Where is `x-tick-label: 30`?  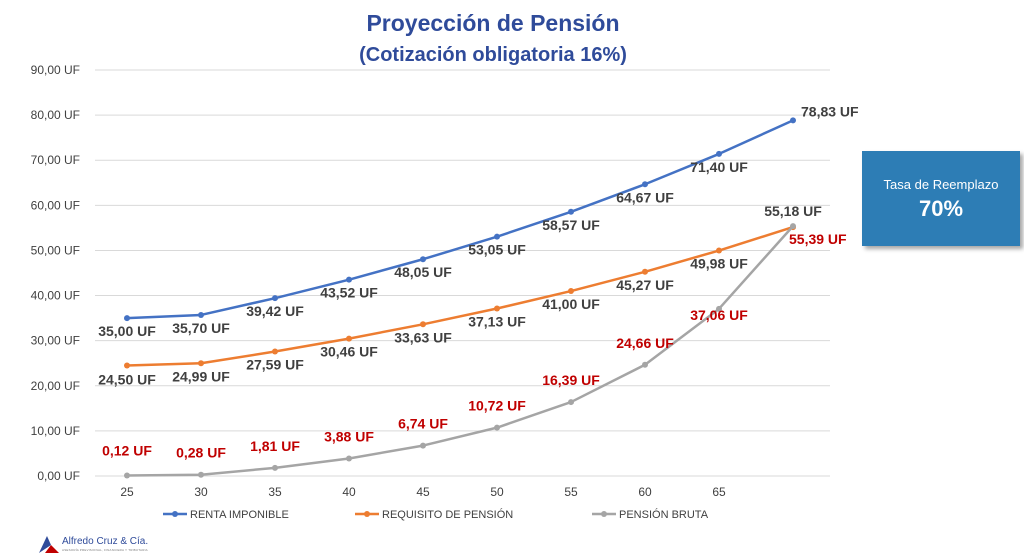
x-tick-label: 30 is located at coordinates (201, 492).